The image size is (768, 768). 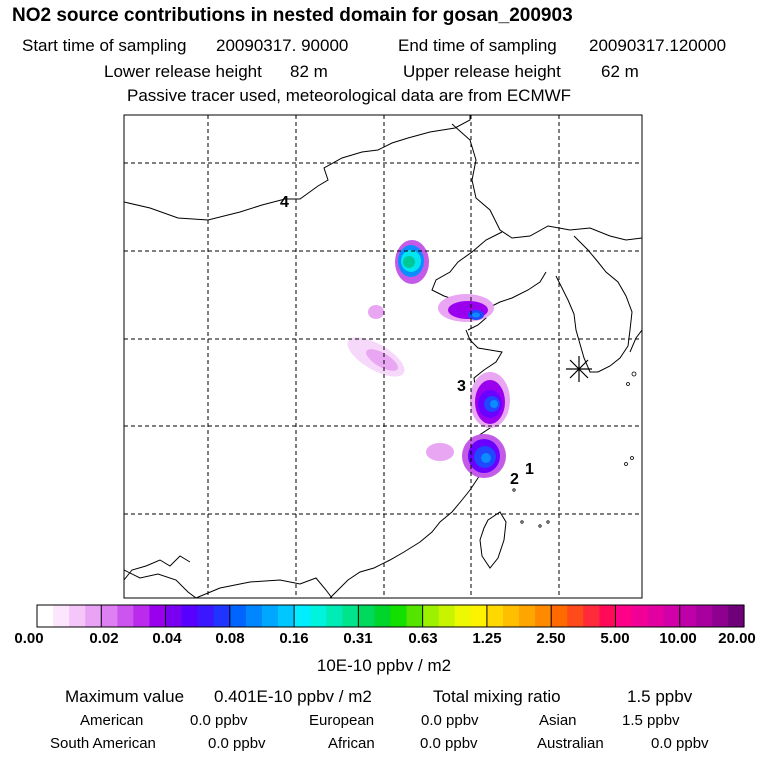 What do you see at coordinates (477, 45) in the screenshot?
I see `end-time-label: End time of sampling` at bounding box center [477, 45].